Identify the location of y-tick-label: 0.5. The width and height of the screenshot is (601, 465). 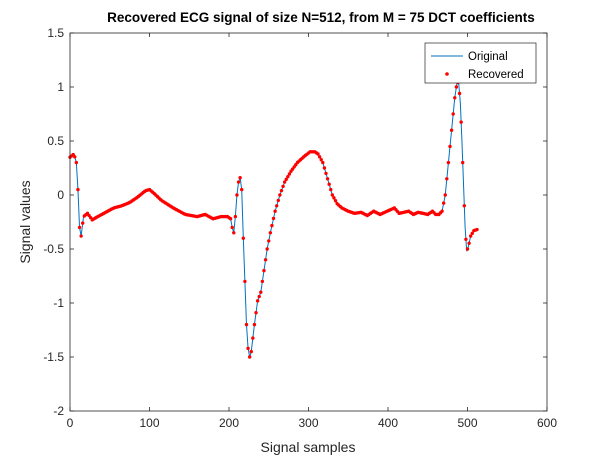
(55, 141).